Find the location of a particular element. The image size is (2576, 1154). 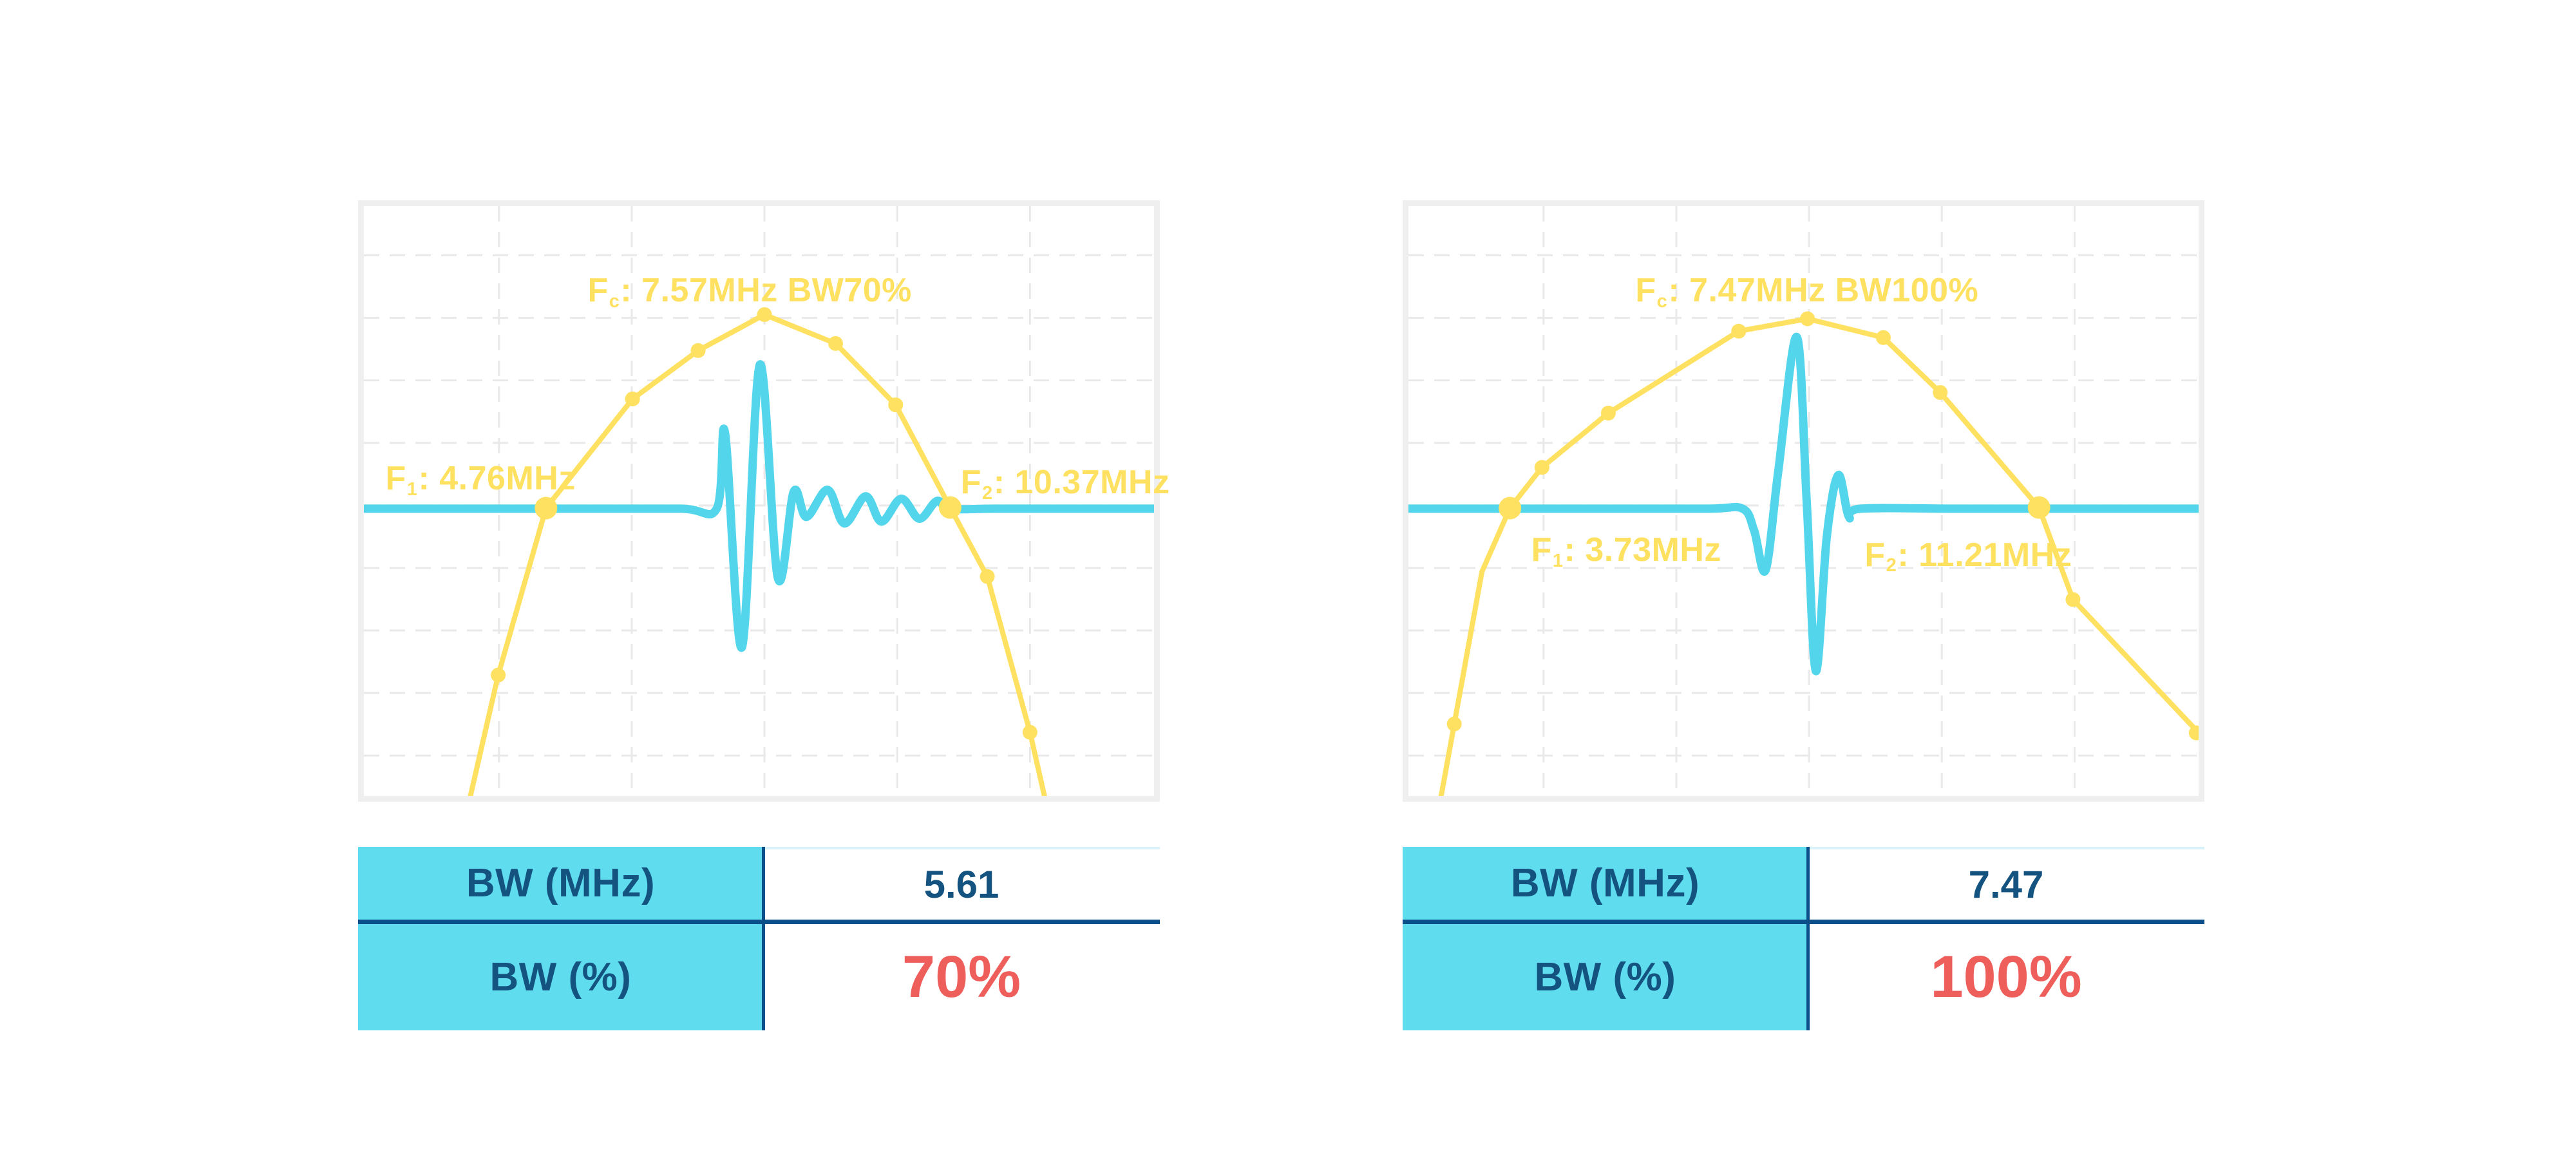

bw-mhz-value: 7.47 is located at coordinates (2006, 884).